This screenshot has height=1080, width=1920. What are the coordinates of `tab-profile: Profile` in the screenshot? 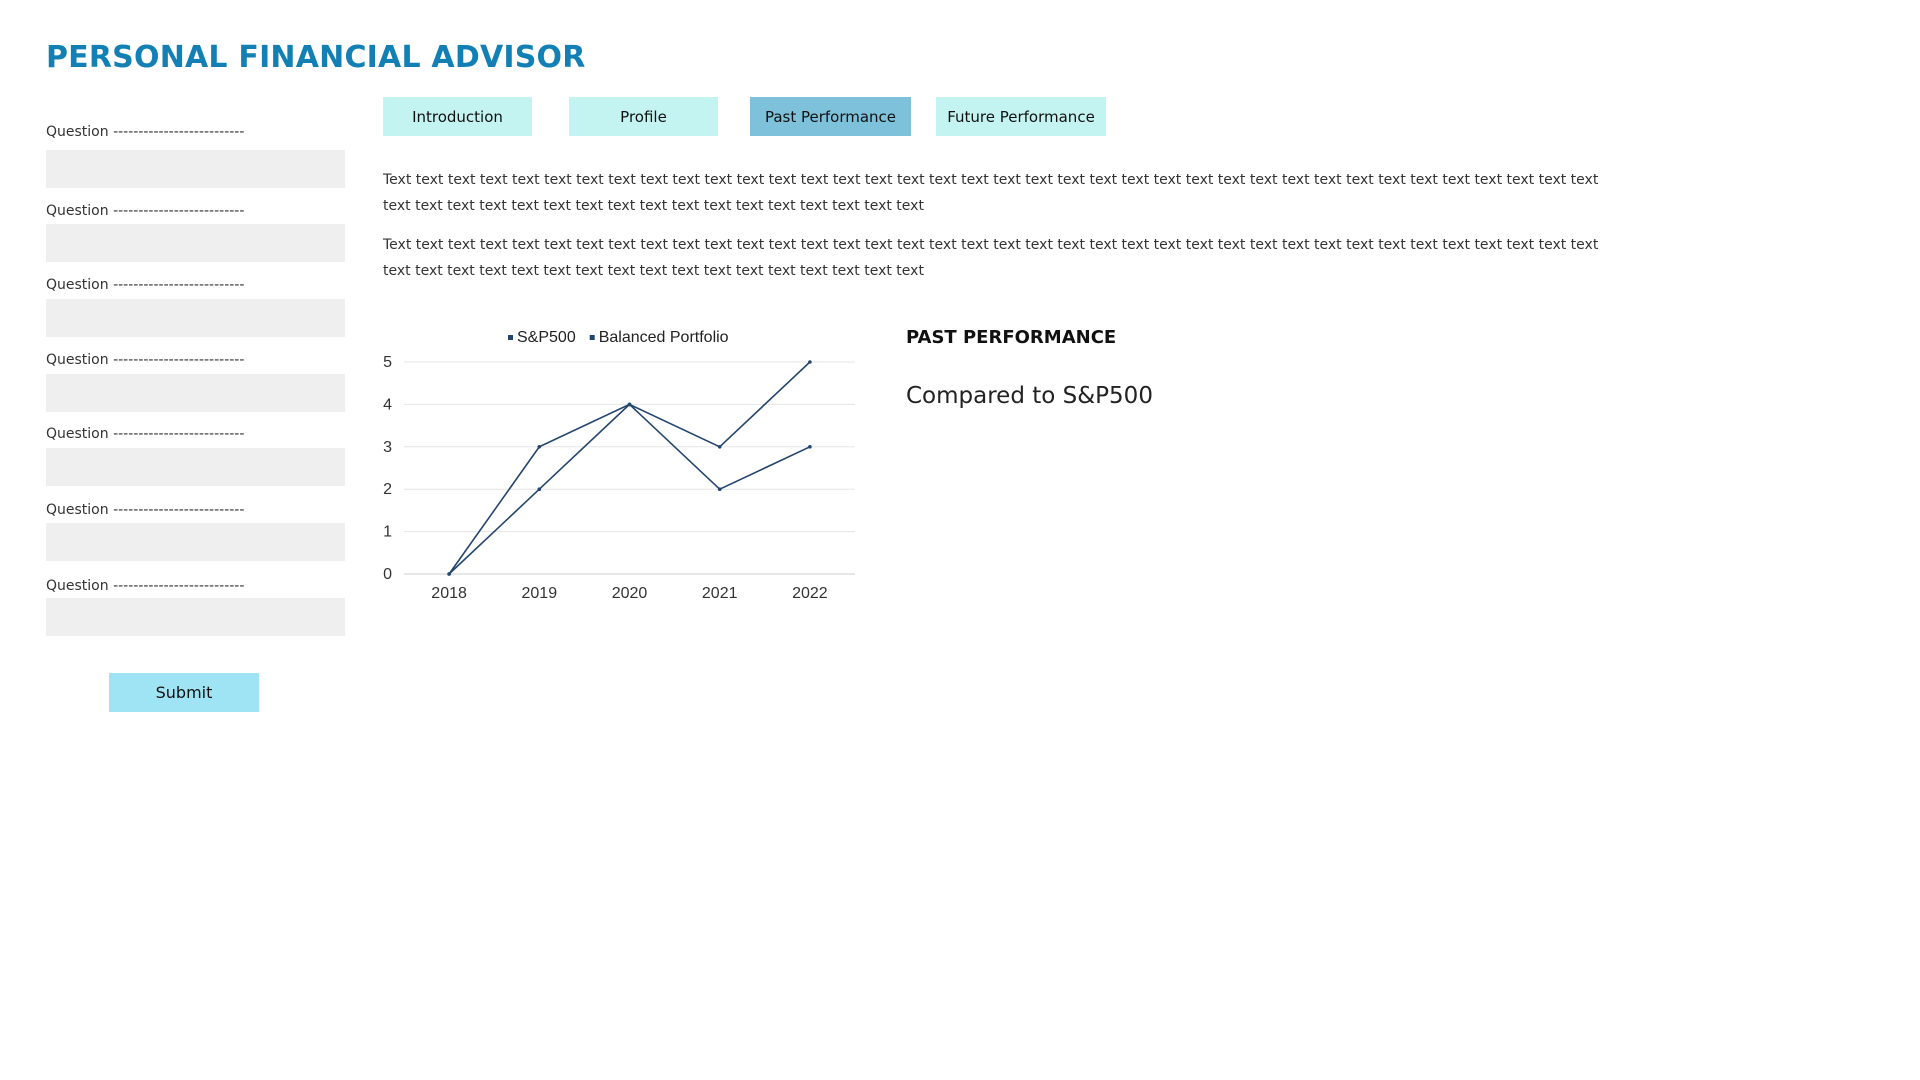 It's located at (643, 116).